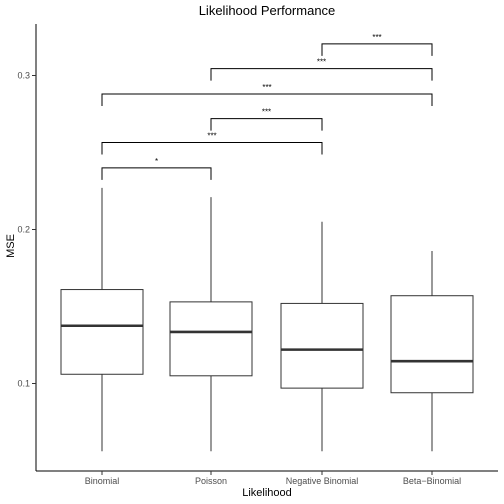 This screenshot has width=504, height=504. What do you see at coordinates (23, 384) in the screenshot?
I see `y-tick-label: 0.1` at bounding box center [23, 384].